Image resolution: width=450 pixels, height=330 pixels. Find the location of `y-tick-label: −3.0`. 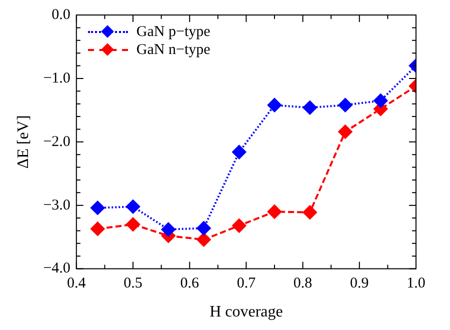

y-tick-label: −3.0 is located at coordinates (56, 205).